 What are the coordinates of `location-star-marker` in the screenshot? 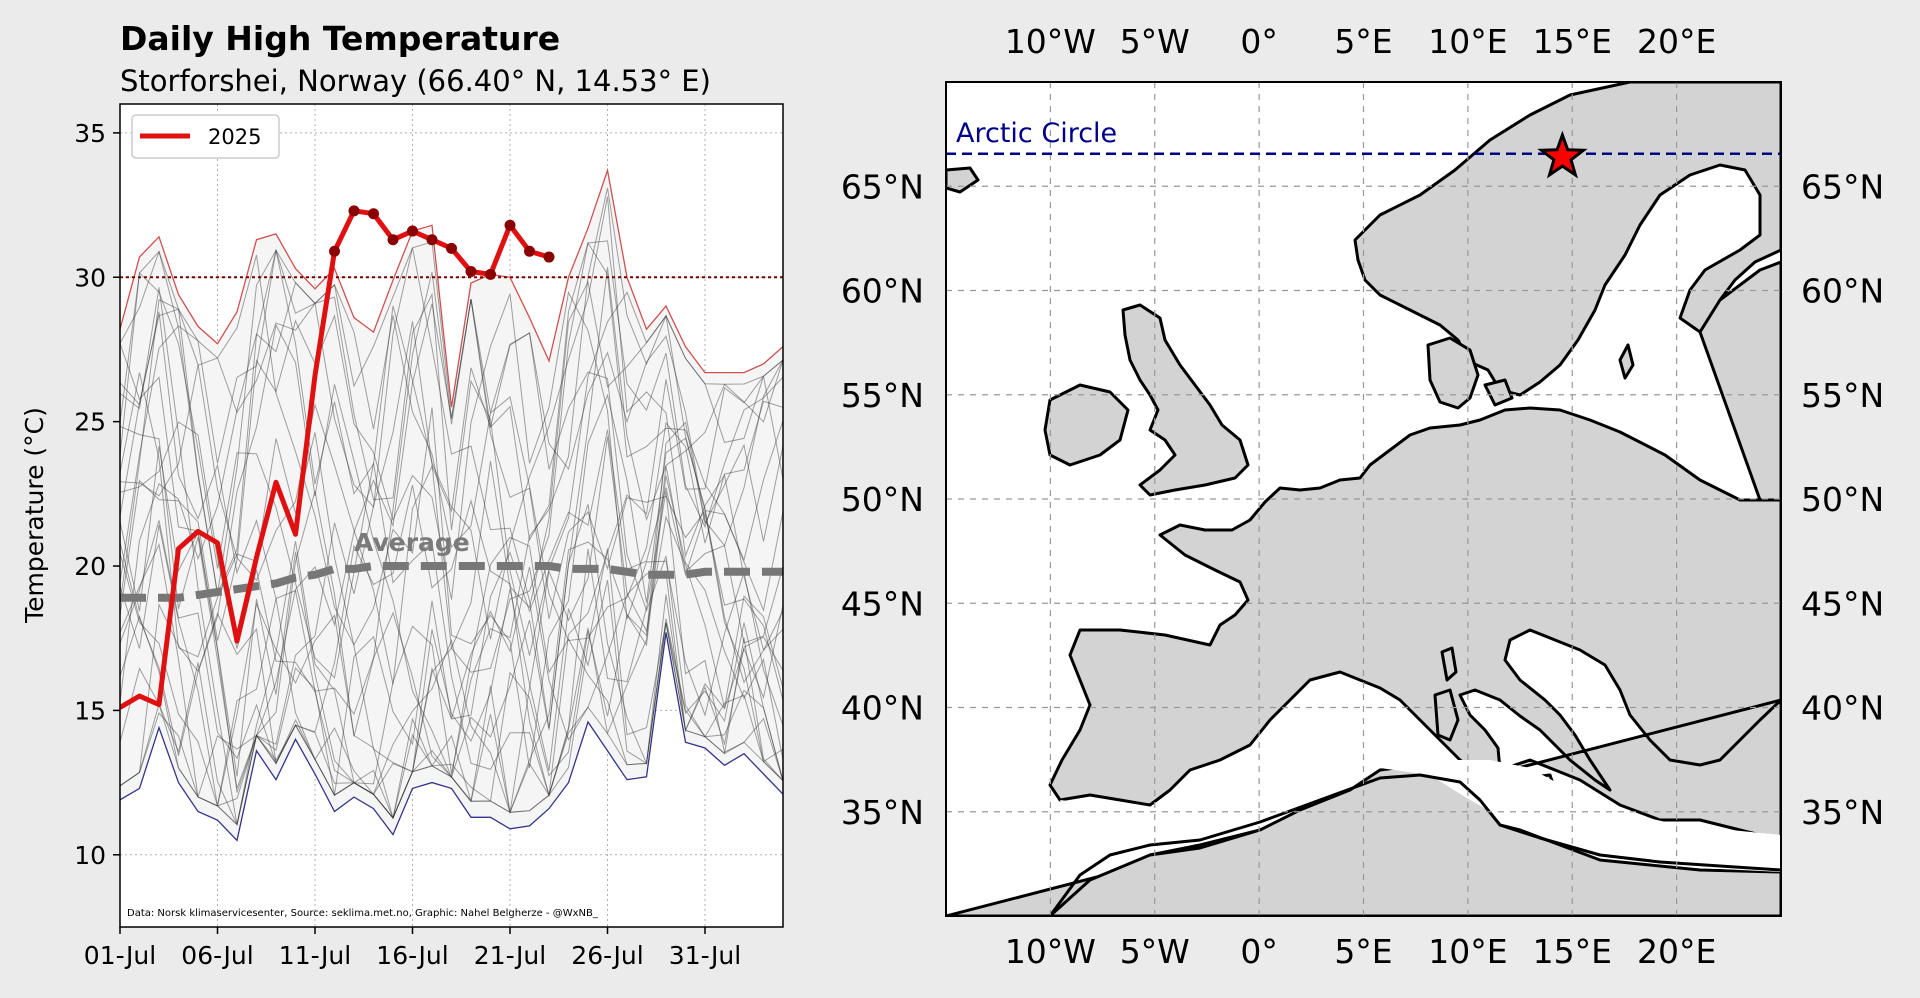 It's located at (1562, 154).